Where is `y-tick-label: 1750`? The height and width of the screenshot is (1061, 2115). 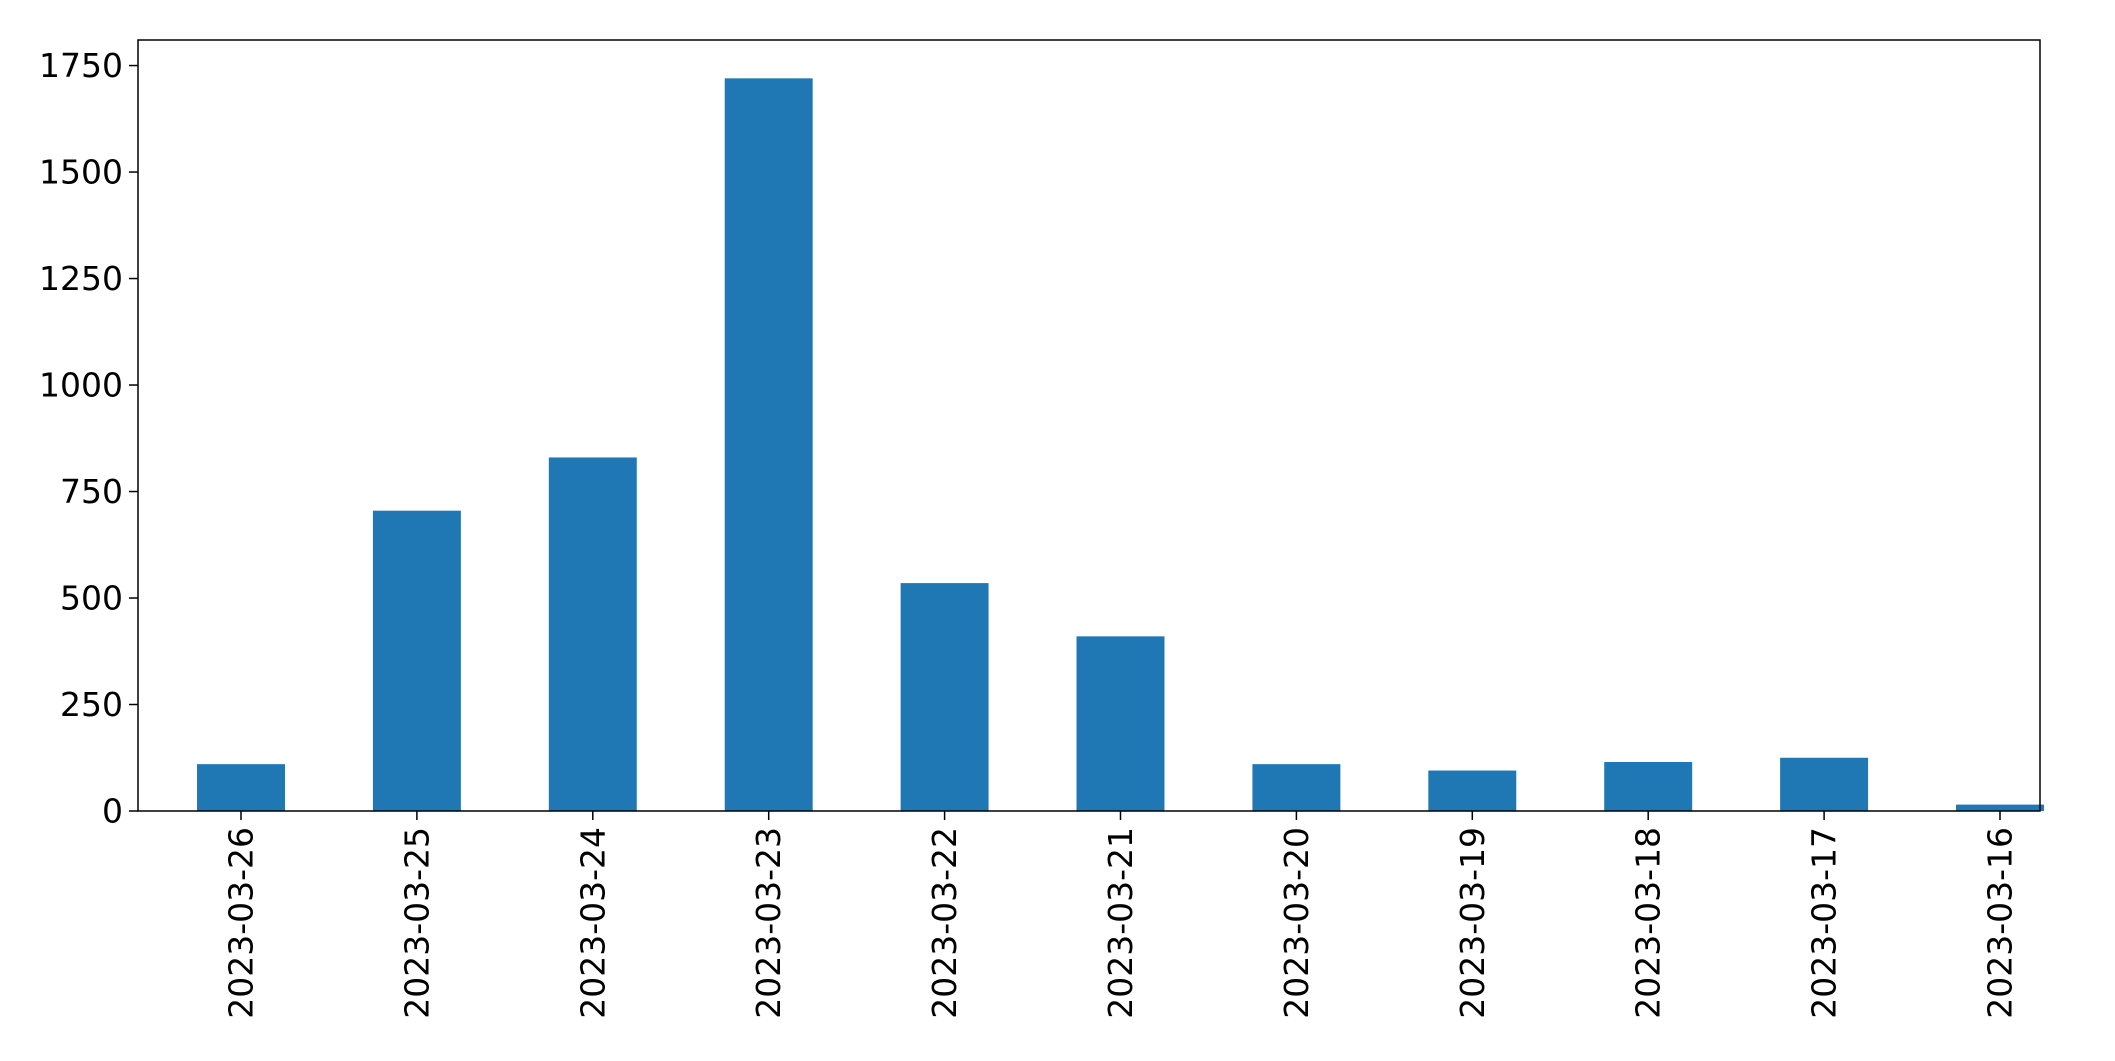 y-tick-label: 1750 is located at coordinates (81, 65).